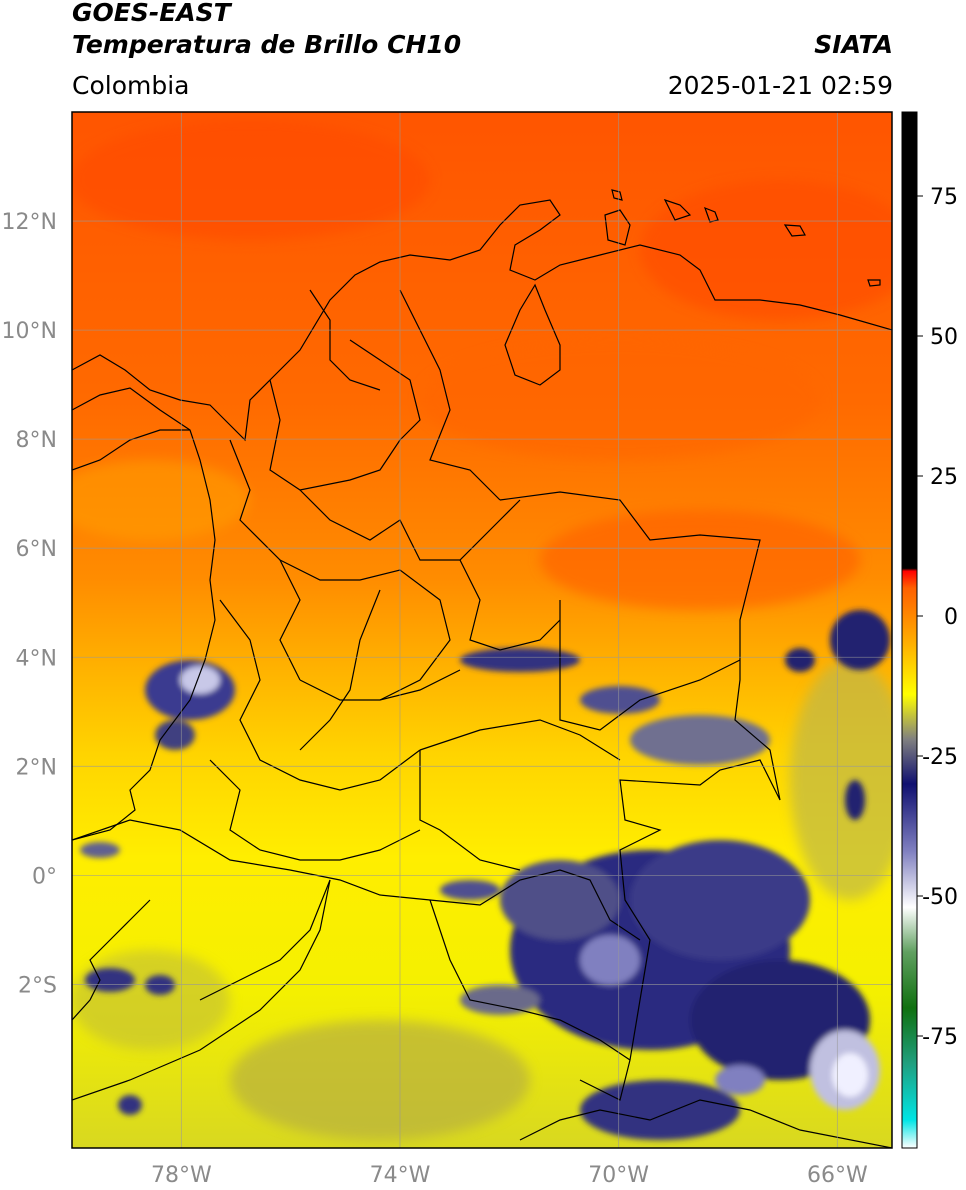 The height and width of the screenshot is (1190, 966). What do you see at coordinates (944, 337) in the screenshot?
I see `colorbar-tick-label: 50` at bounding box center [944, 337].